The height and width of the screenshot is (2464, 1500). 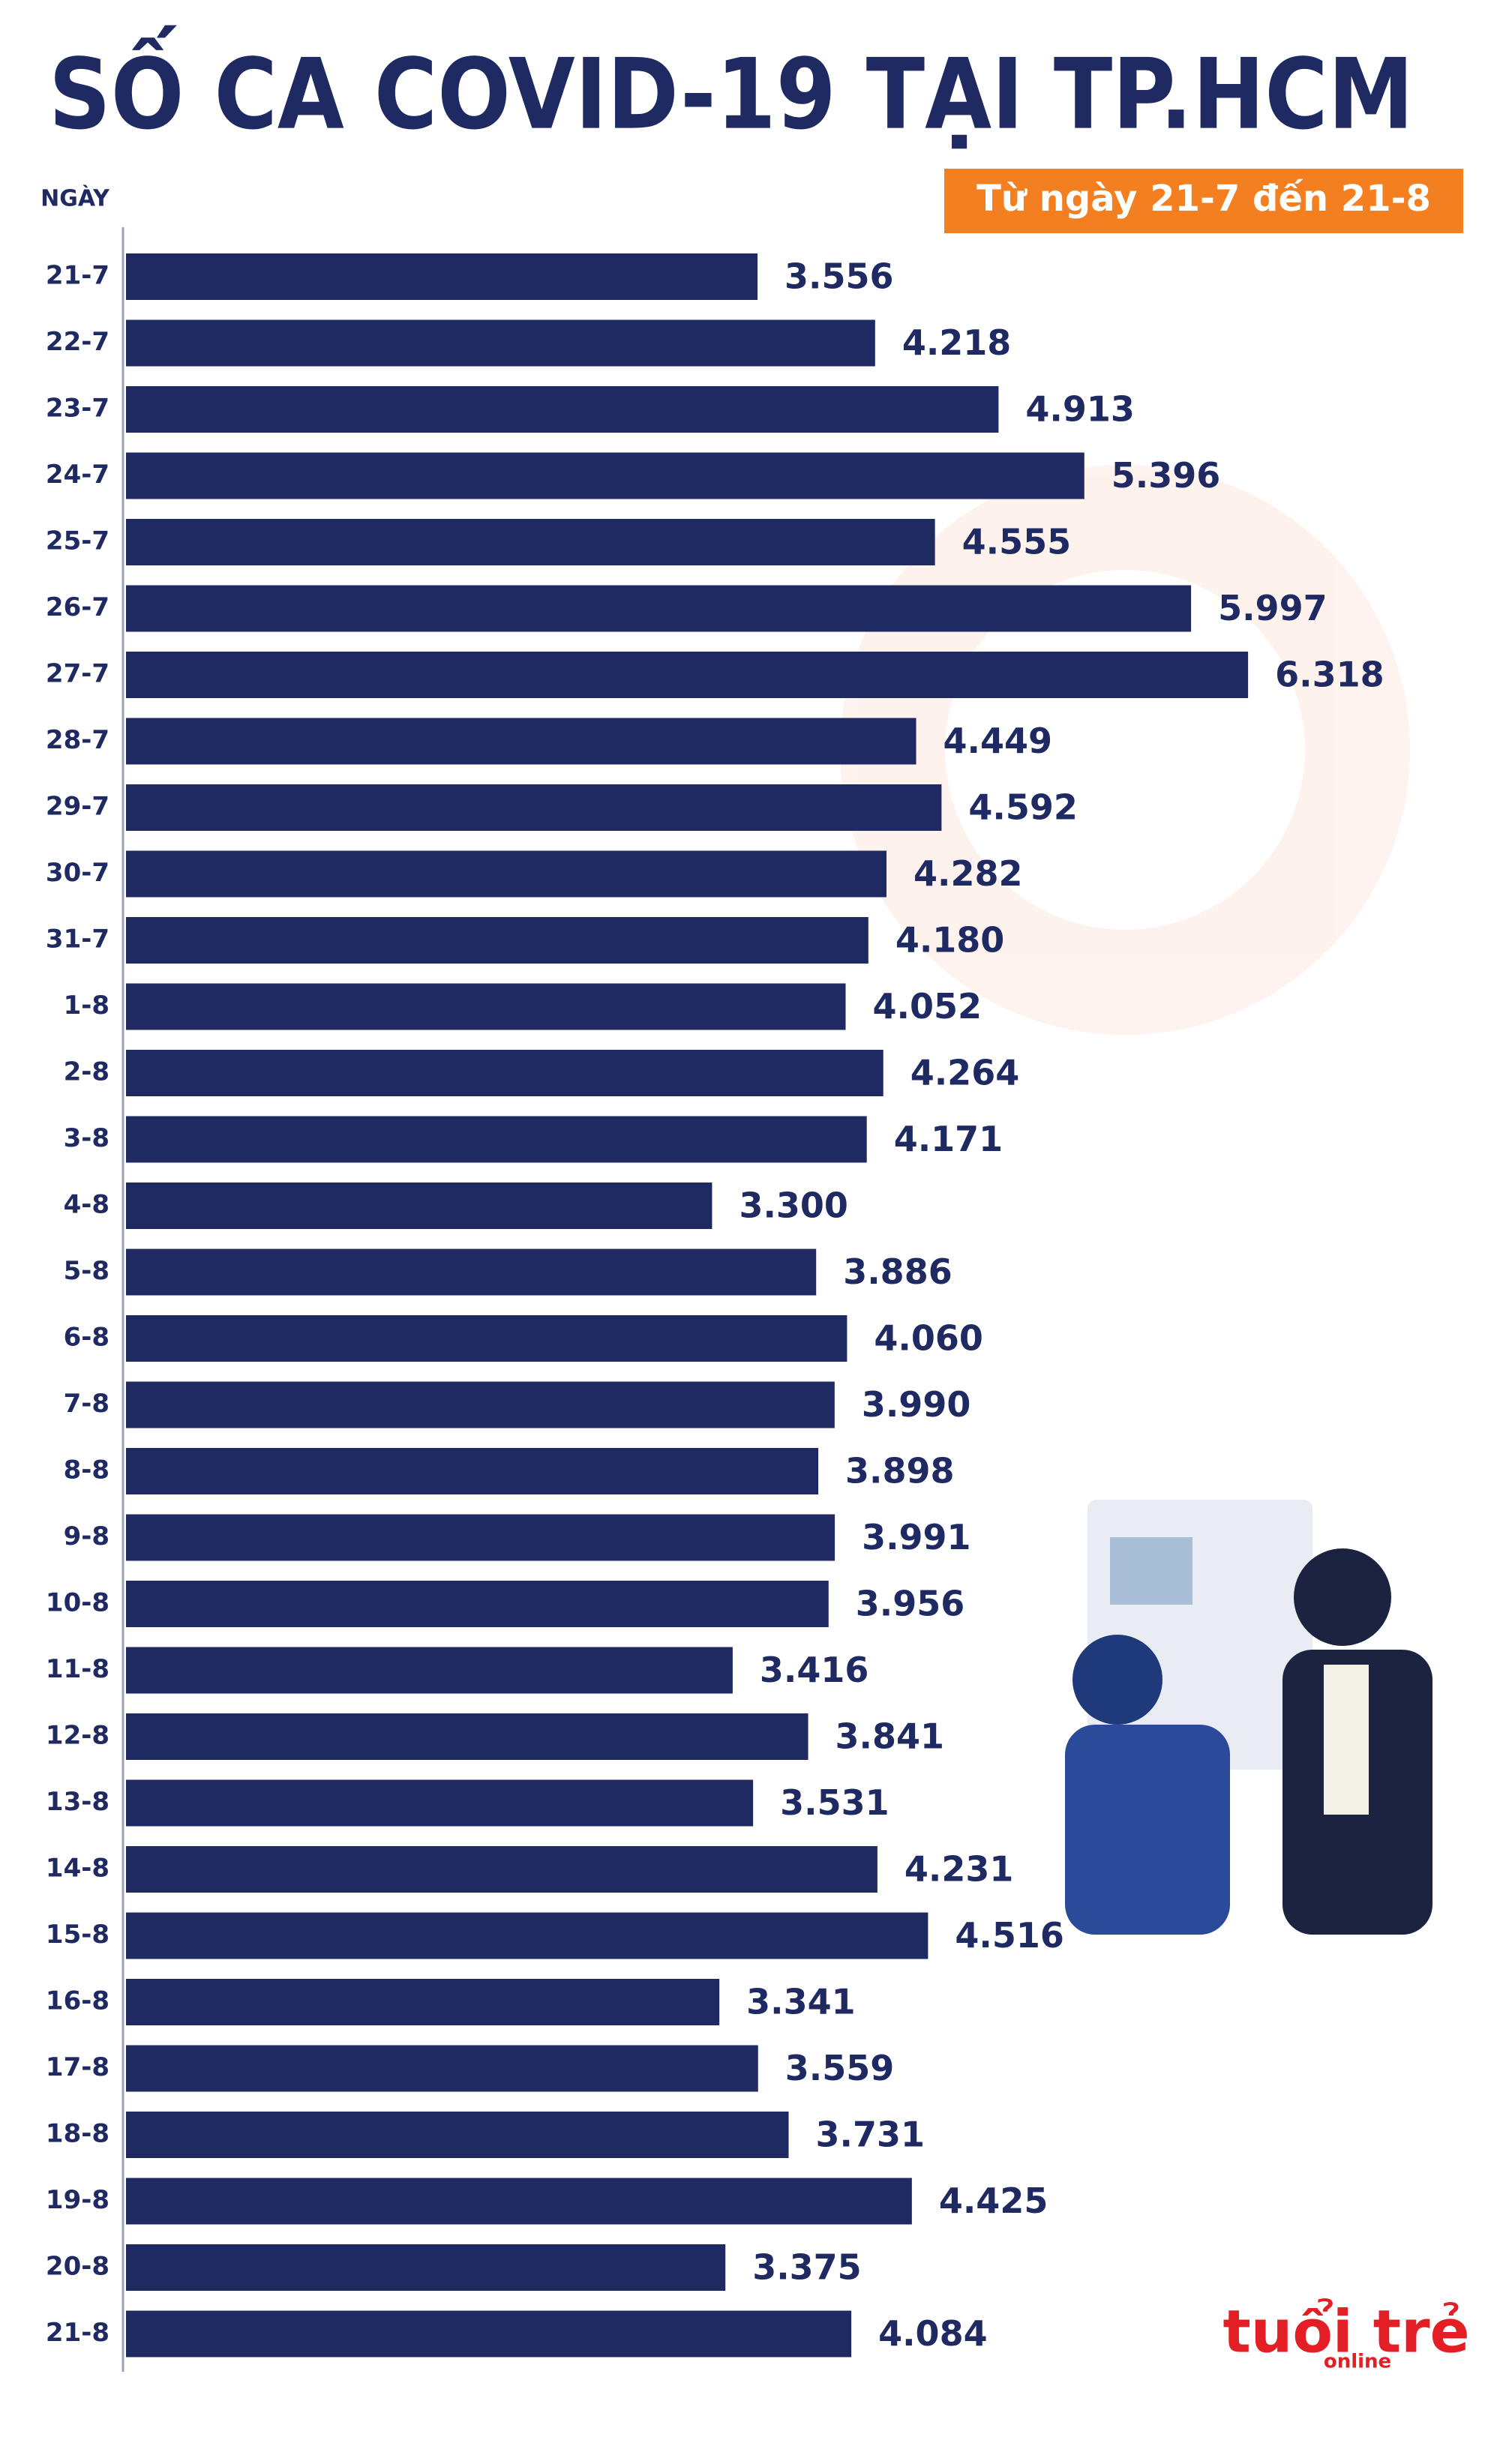 What do you see at coordinates (78, 1802) in the screenshot?
I see `y-tick-label: 13-8` at bounding box center [78, 1802].